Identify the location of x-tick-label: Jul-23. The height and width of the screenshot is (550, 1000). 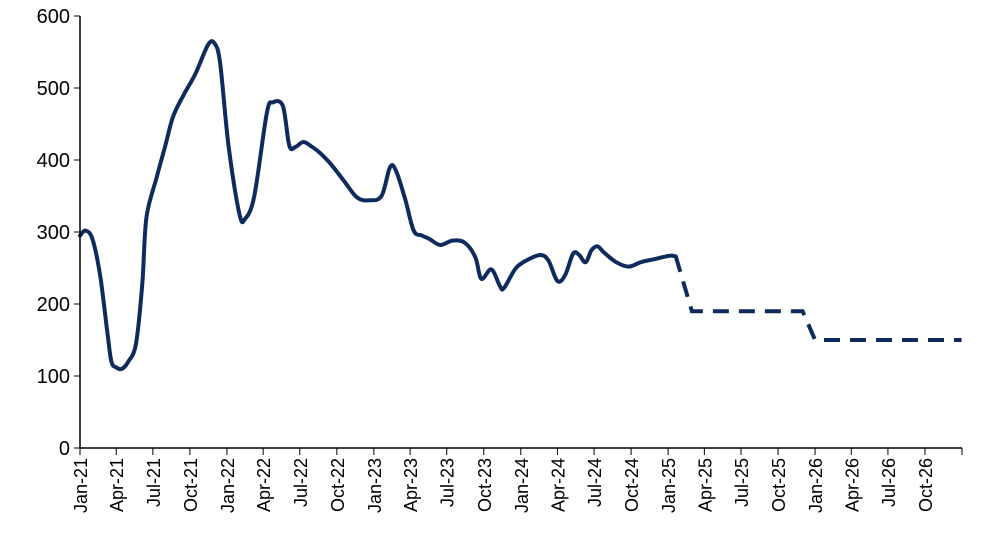
(448, 482).